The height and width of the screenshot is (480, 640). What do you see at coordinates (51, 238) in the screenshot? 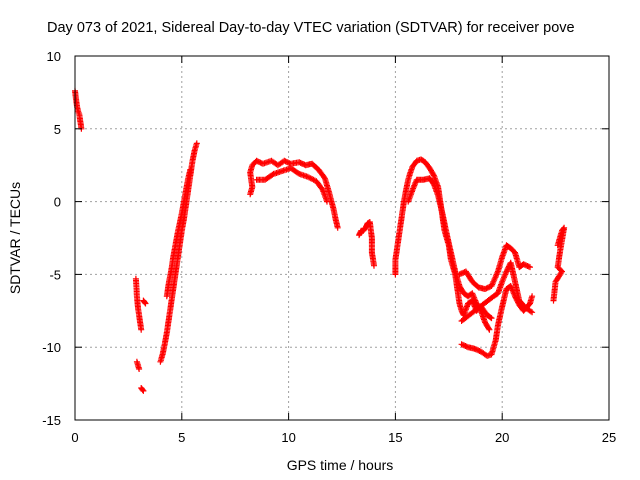
I see `y-axis-tick-labels: -15 -10 -5 0 5 10` at bounding box center [51, 238].